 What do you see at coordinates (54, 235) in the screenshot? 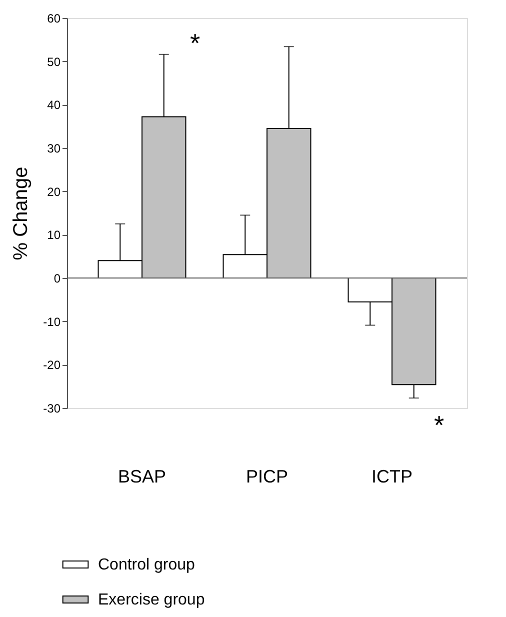
I see `y-tick-label: 10` at bounding box center [54, 235].